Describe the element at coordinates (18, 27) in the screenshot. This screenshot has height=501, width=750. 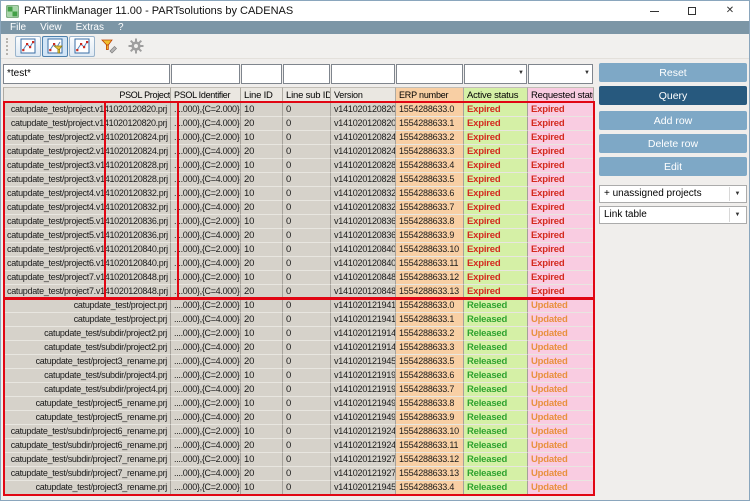
I see `menu-file: File` at that location.